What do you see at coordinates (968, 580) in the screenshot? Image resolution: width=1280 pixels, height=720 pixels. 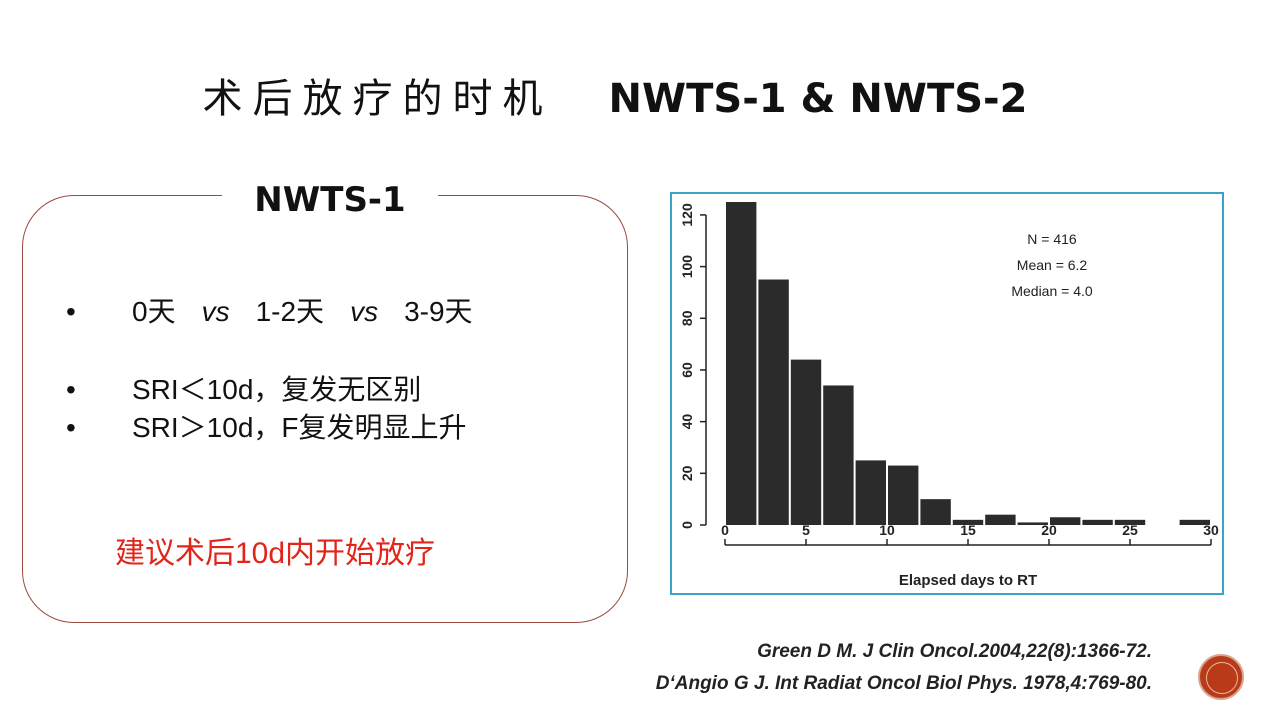 I see `x-axis-label: Elapsed days to RT` at bounding box center [968, 580].